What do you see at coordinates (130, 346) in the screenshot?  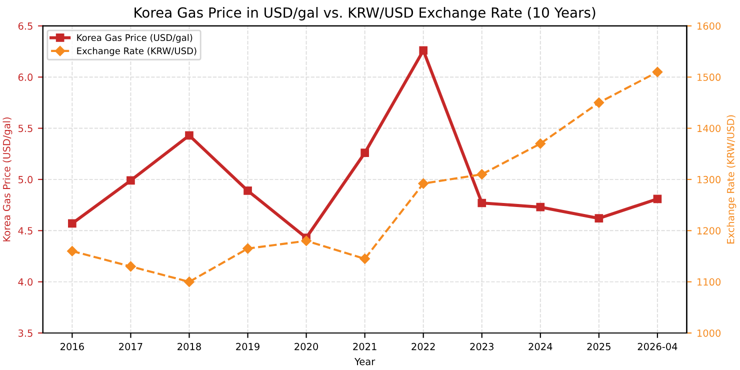 I see `x-tick-label: 2017` at bounding box center [130, 346].